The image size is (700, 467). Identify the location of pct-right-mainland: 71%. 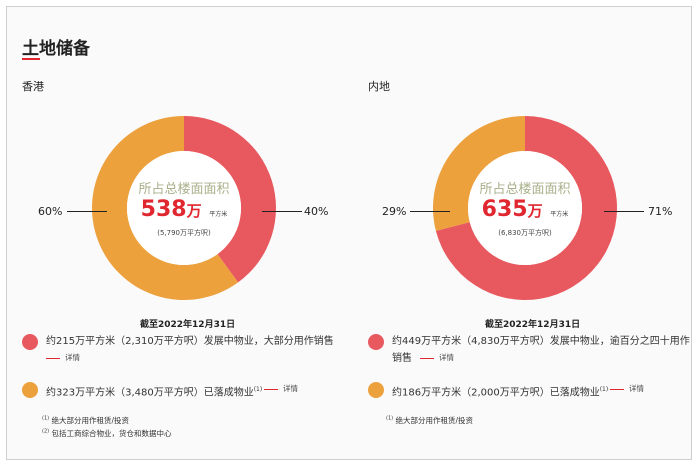
(660, 211).